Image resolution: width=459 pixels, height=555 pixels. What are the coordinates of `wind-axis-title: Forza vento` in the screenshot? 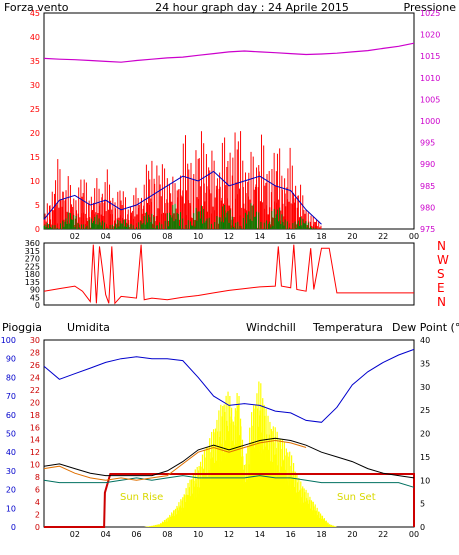 It's located at (36, 7).